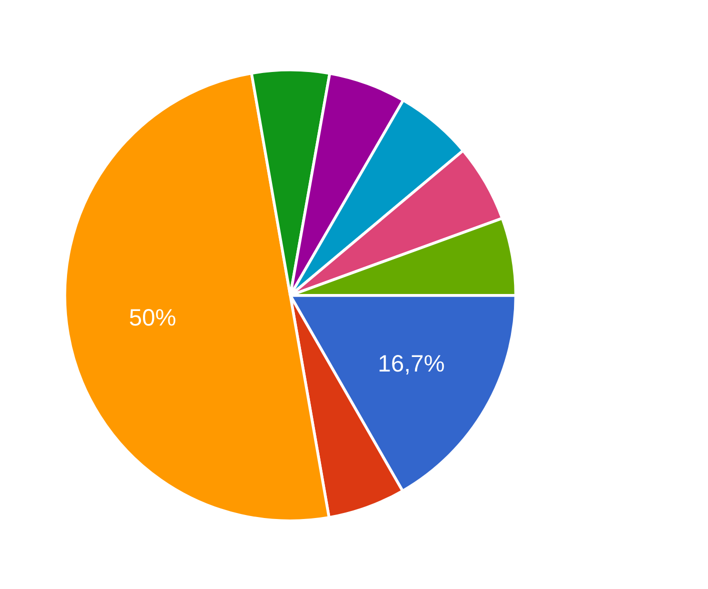  Describe the element at coordinates (412, 365) in the screenshot. I see `data-label: 16,7%` at that location.